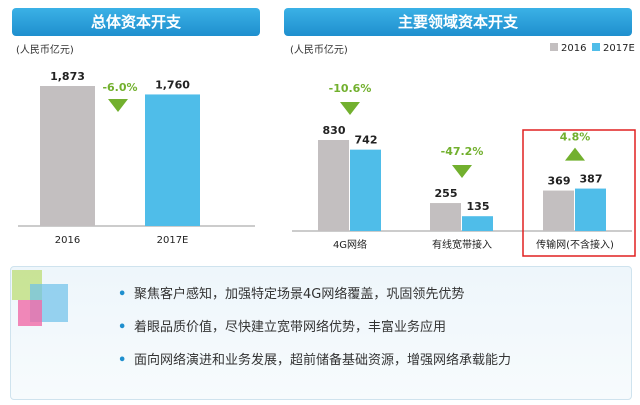  I want to click on bar-4G网络-2016, so click(333, 185).